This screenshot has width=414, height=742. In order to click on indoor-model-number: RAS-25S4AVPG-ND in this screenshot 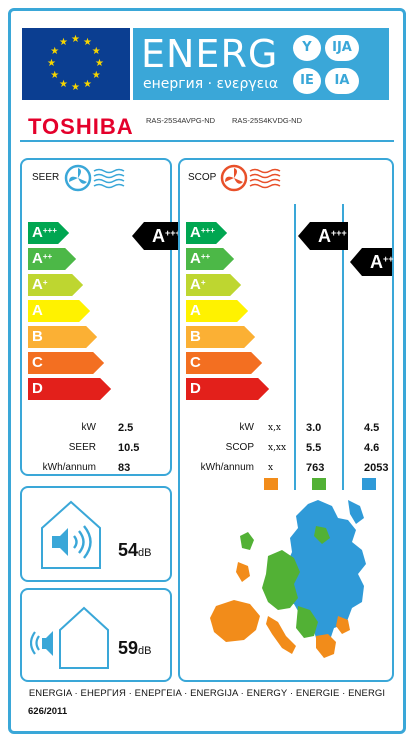, I will do `click(181, 120)`.